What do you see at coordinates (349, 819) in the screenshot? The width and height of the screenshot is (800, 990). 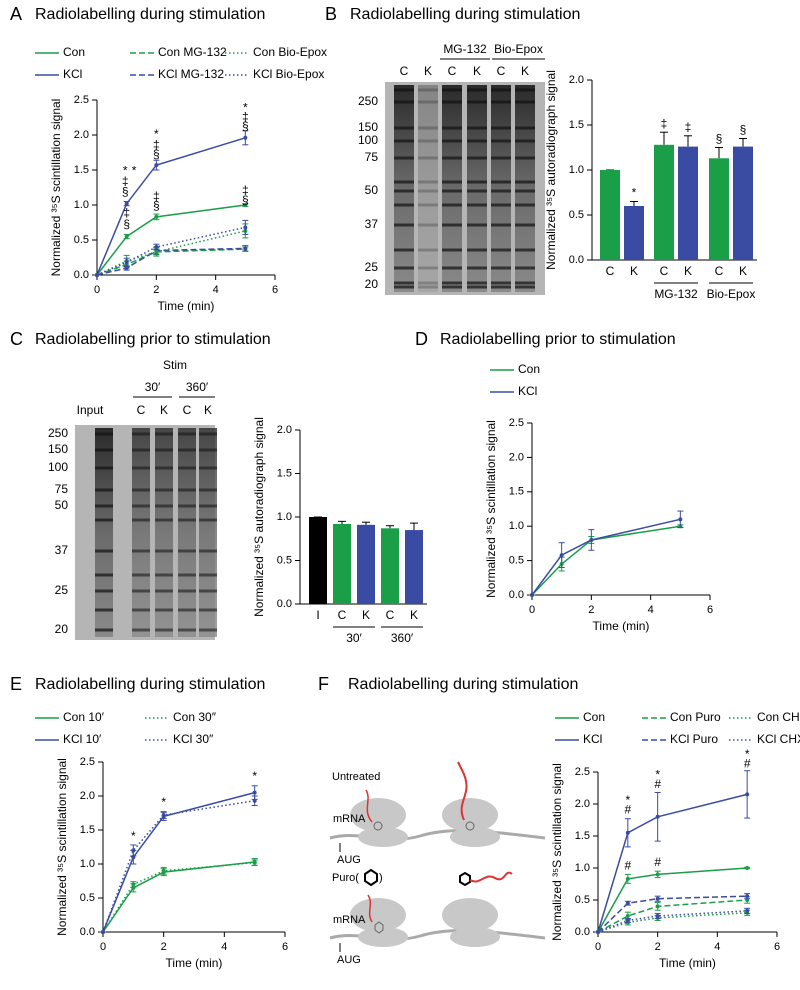 I see `diagram-label: mRNA` at bounding box center [349, 819].